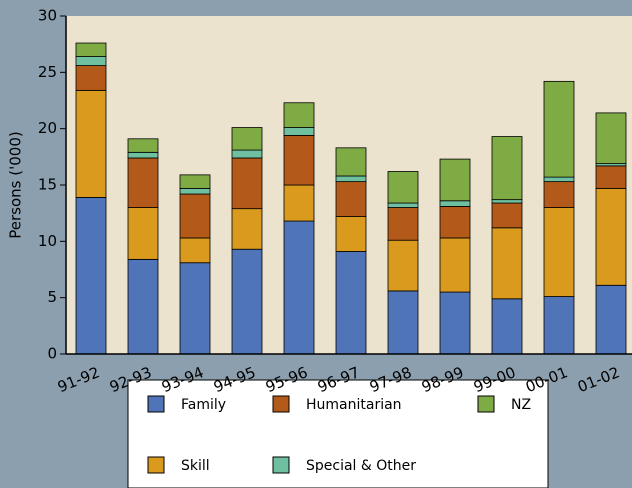 Image resolution: width=632 pixels, height=488 pixels. I want to click on y-tick-label: 0, so click(52, 354).